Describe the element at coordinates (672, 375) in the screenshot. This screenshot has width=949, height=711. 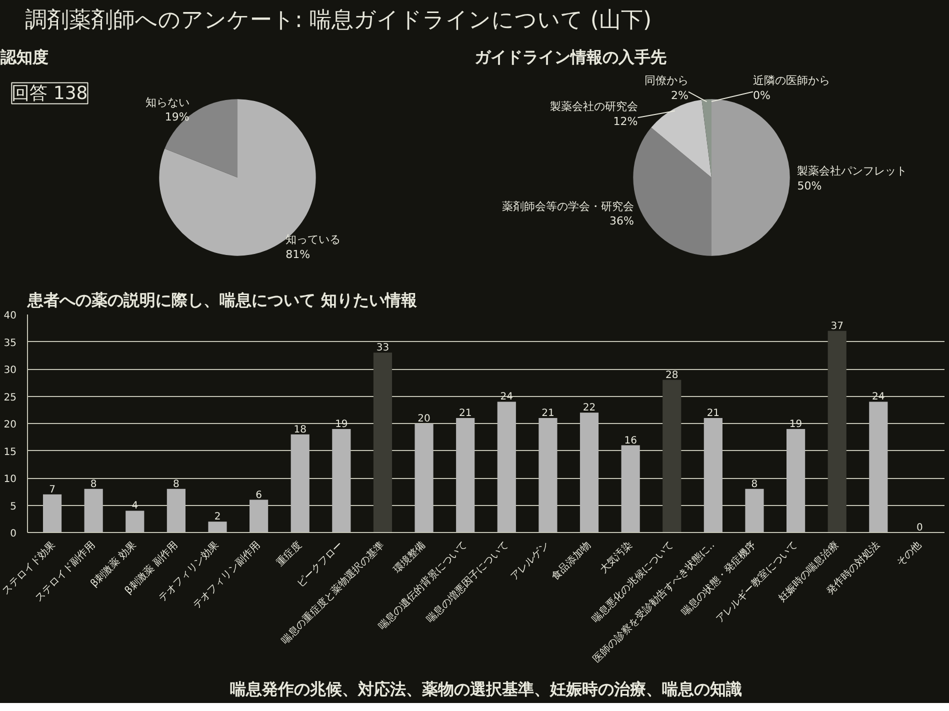
I see `data-label: 28` at that location.